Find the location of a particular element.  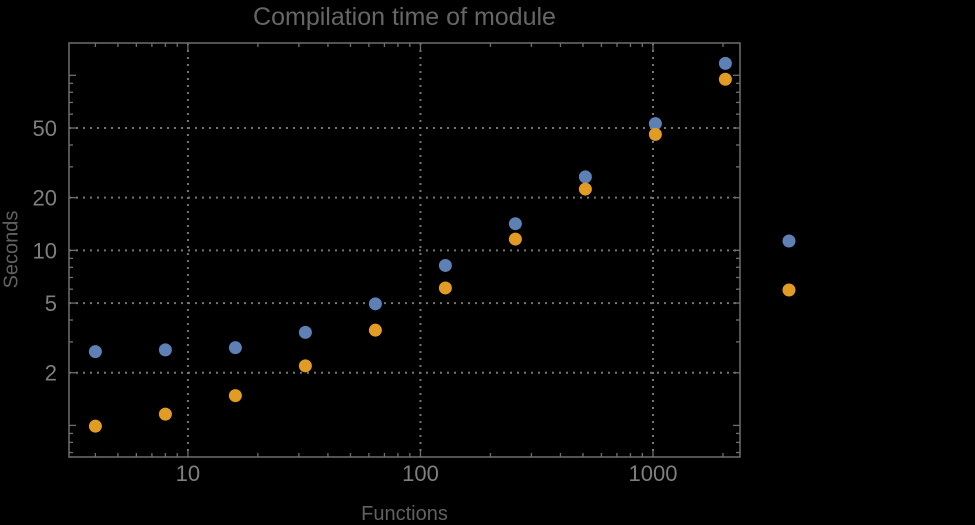

x-axis-label: Functions is located at coordinates (404, 514).